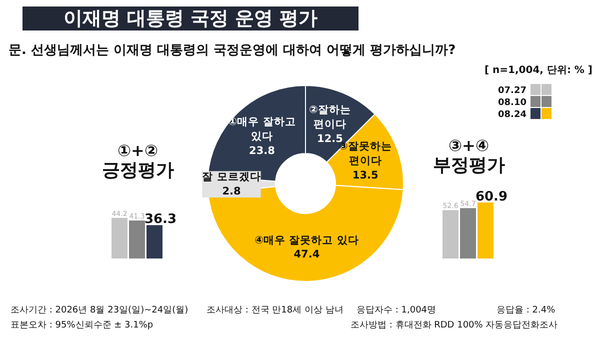 The height and width of the screenshot is (339, 600). Describe the element at coordinates (306, 240) in the screenshot. I see `slice-label: ④매우 잘못하고 있다` at that location.